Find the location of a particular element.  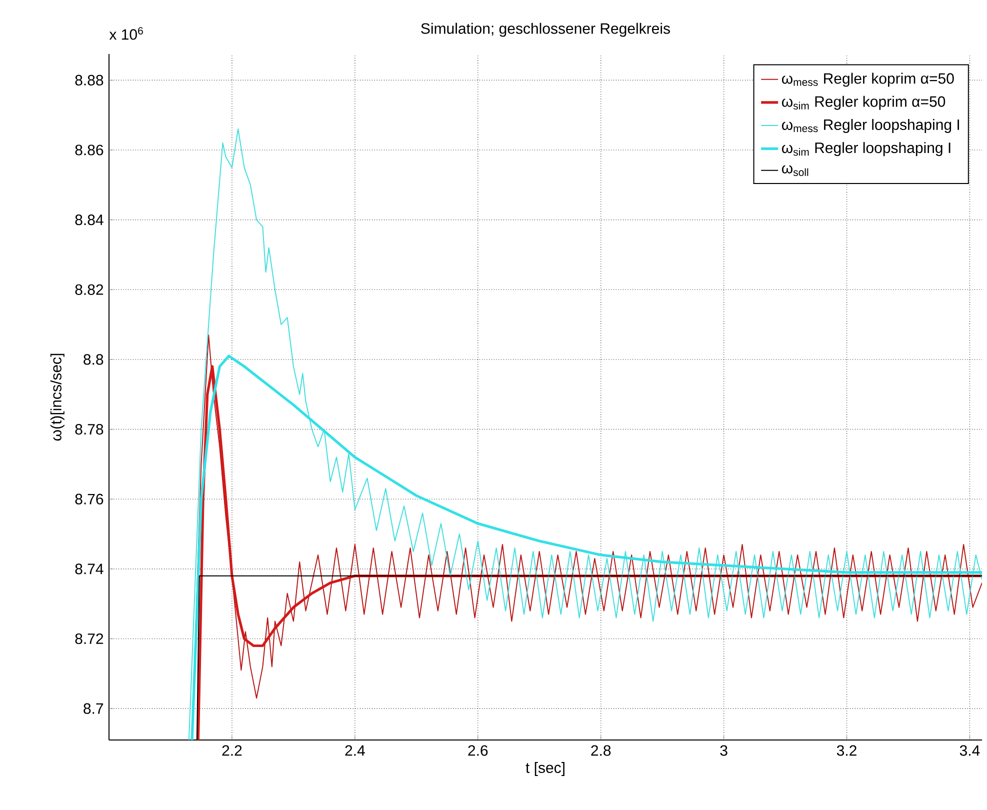

x-tick-label: 2.4 is located at coordinates (355, 750).